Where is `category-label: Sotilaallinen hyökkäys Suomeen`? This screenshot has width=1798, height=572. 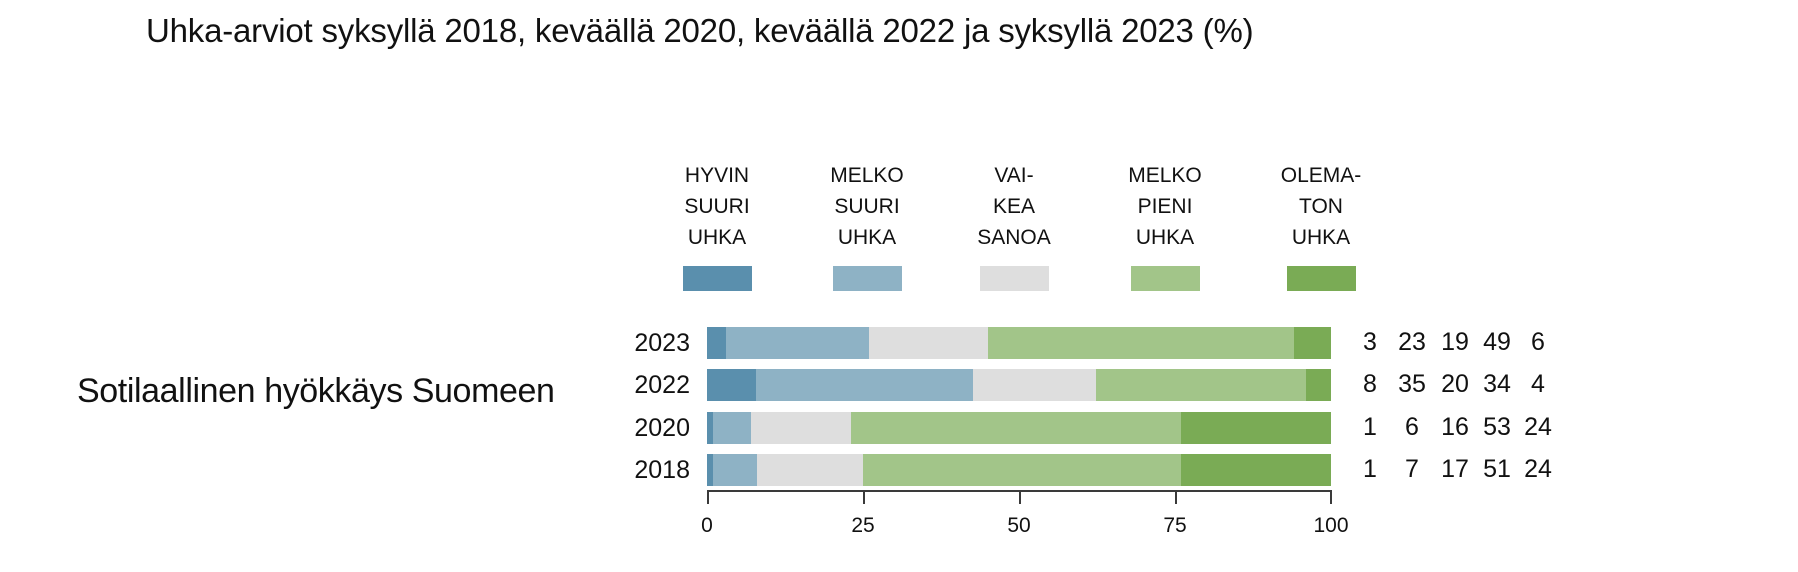
category-label: Sotilaallinen hyökkäys Suomeen is located at coordinates (316, 391).